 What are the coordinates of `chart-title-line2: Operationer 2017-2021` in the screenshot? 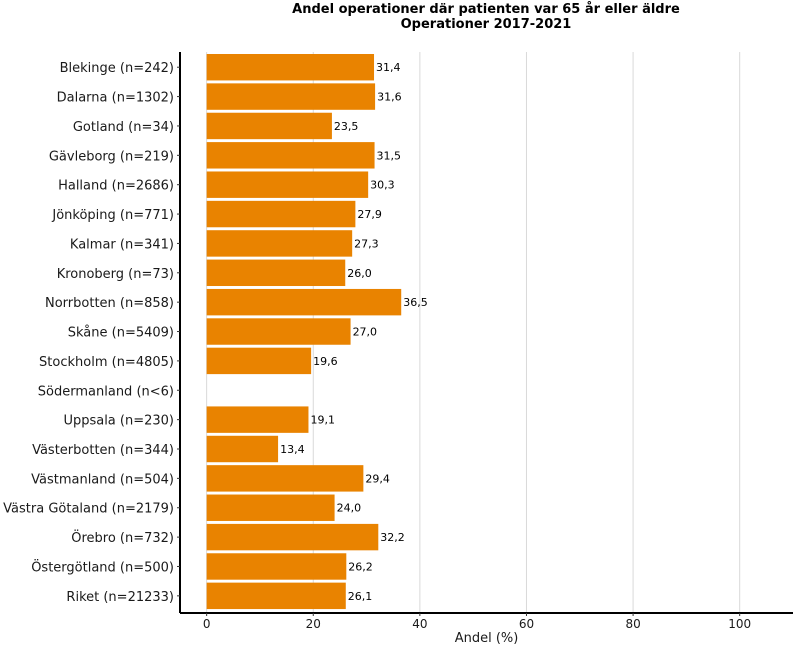 It's located at (486, 24).